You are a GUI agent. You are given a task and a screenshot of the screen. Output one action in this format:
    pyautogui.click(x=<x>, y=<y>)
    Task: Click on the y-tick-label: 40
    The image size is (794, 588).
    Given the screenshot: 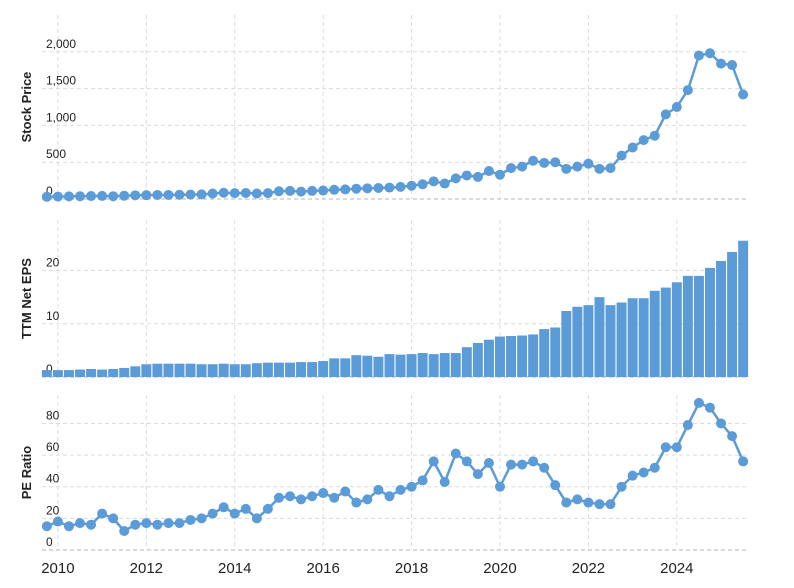 What is the action you would take?
    pyautogui.click(x=53, y=479)
    